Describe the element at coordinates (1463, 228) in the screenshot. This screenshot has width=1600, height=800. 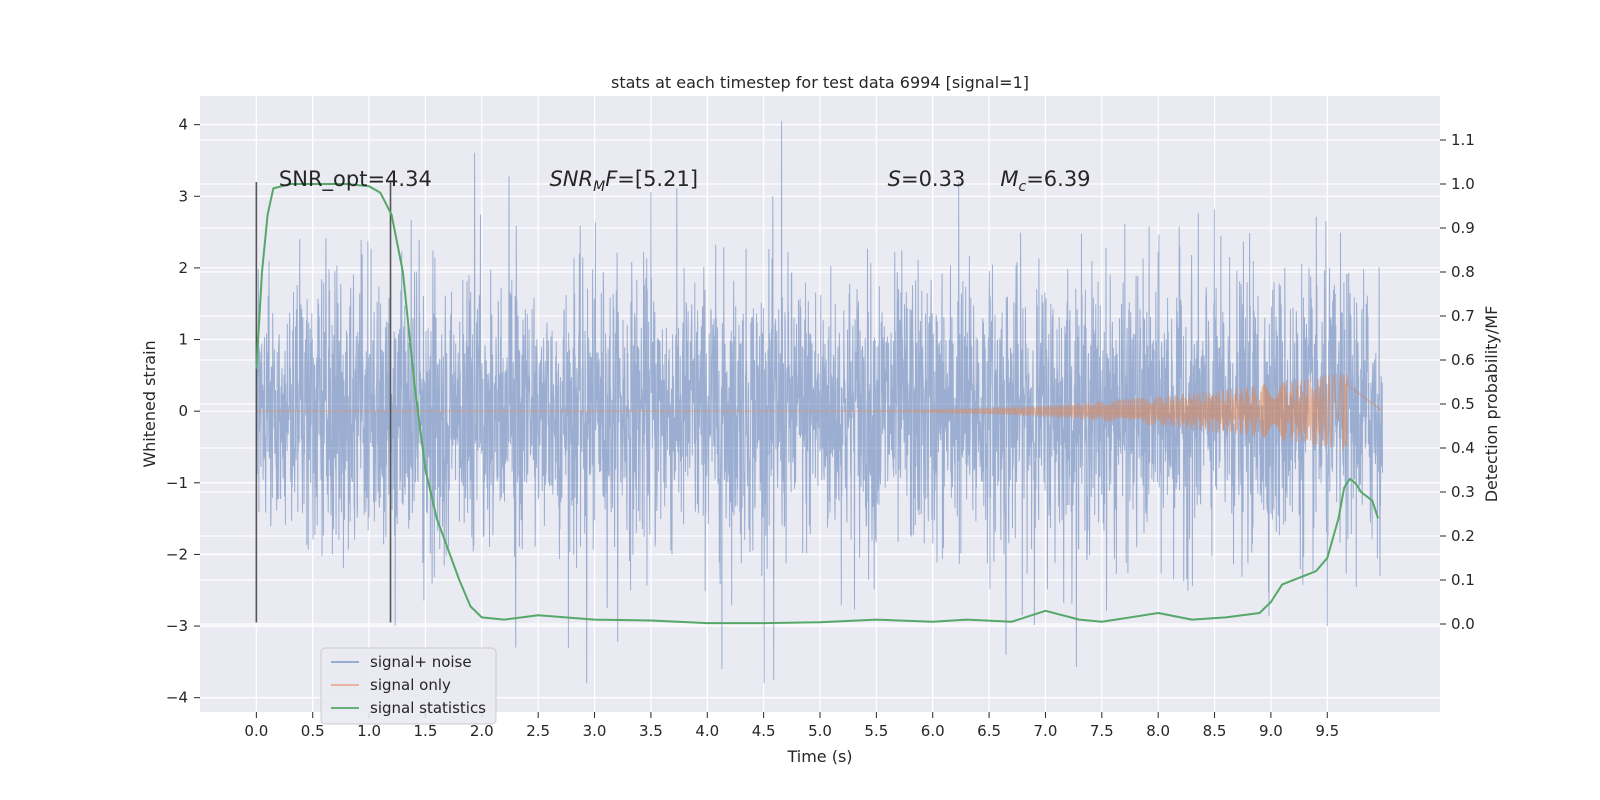
I see `y-right-tick-label: 0.9` at that location.